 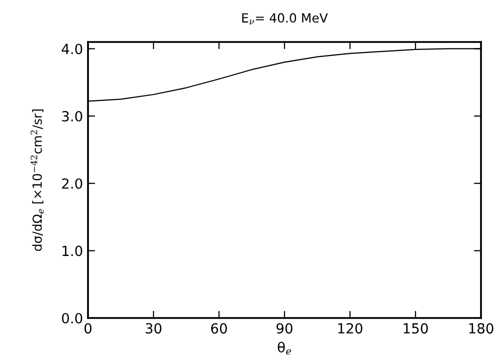 What do you see at coordinates (219, 328) in the screenshot?
I see `x-tick-label: 60` at bounding box center [219, 328].